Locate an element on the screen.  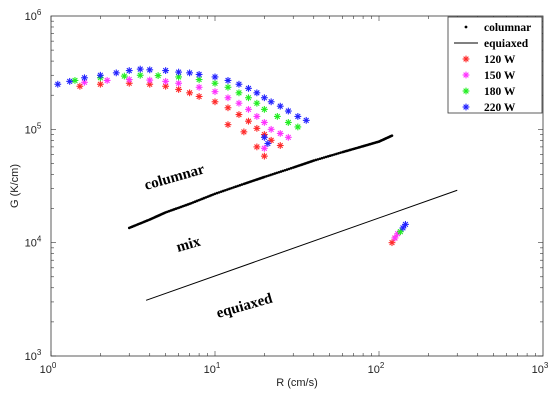
legend-item-equiaxed: equiaxed is located at coordinates (491, 44).